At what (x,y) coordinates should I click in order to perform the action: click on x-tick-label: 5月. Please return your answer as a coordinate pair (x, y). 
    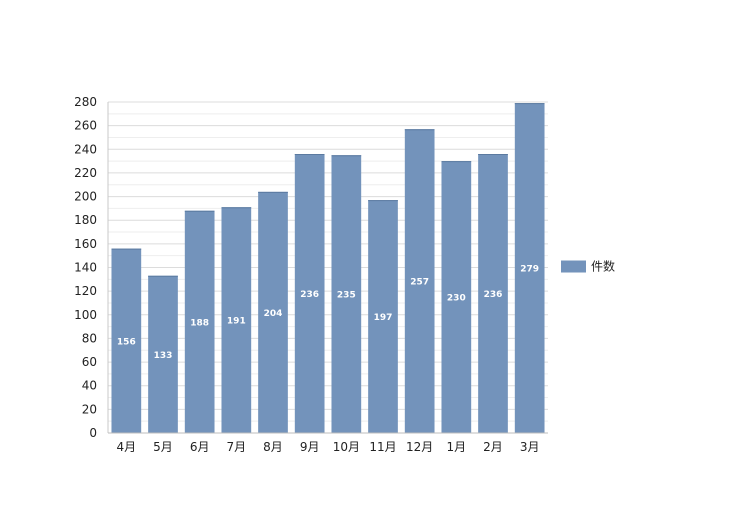
    Looking at the image, I should click on (163, 447).